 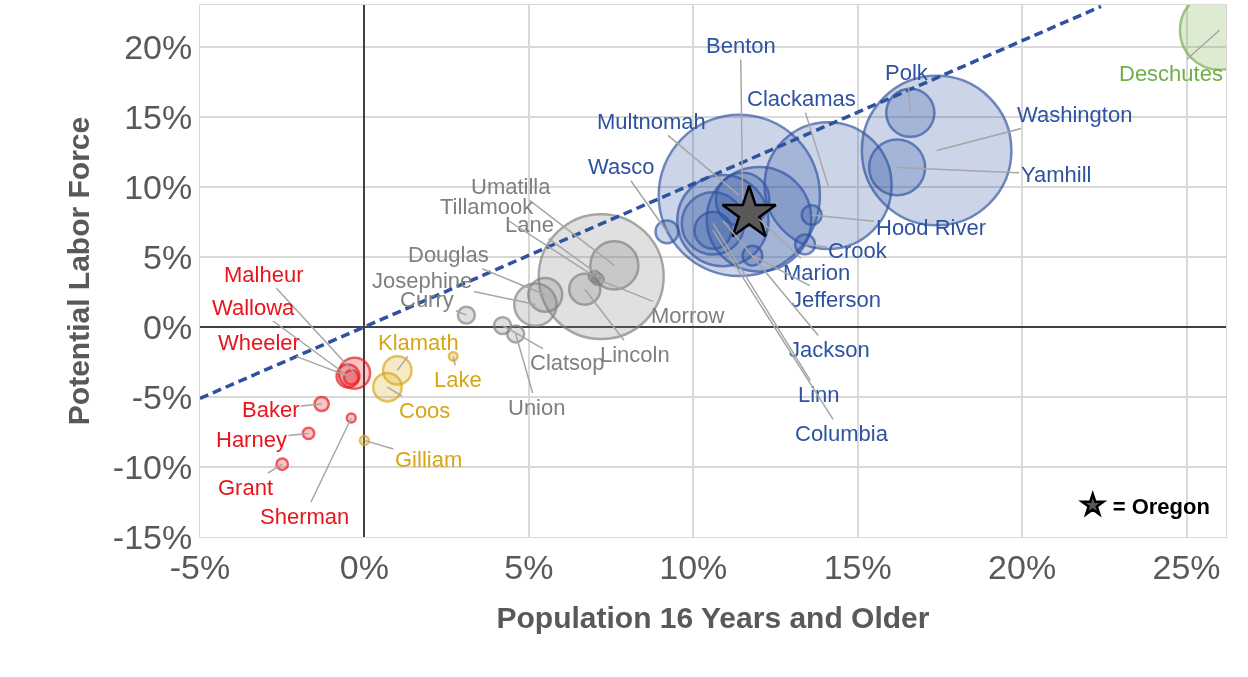 I want to click on annotation: Lake, so click(x=458, y=379).